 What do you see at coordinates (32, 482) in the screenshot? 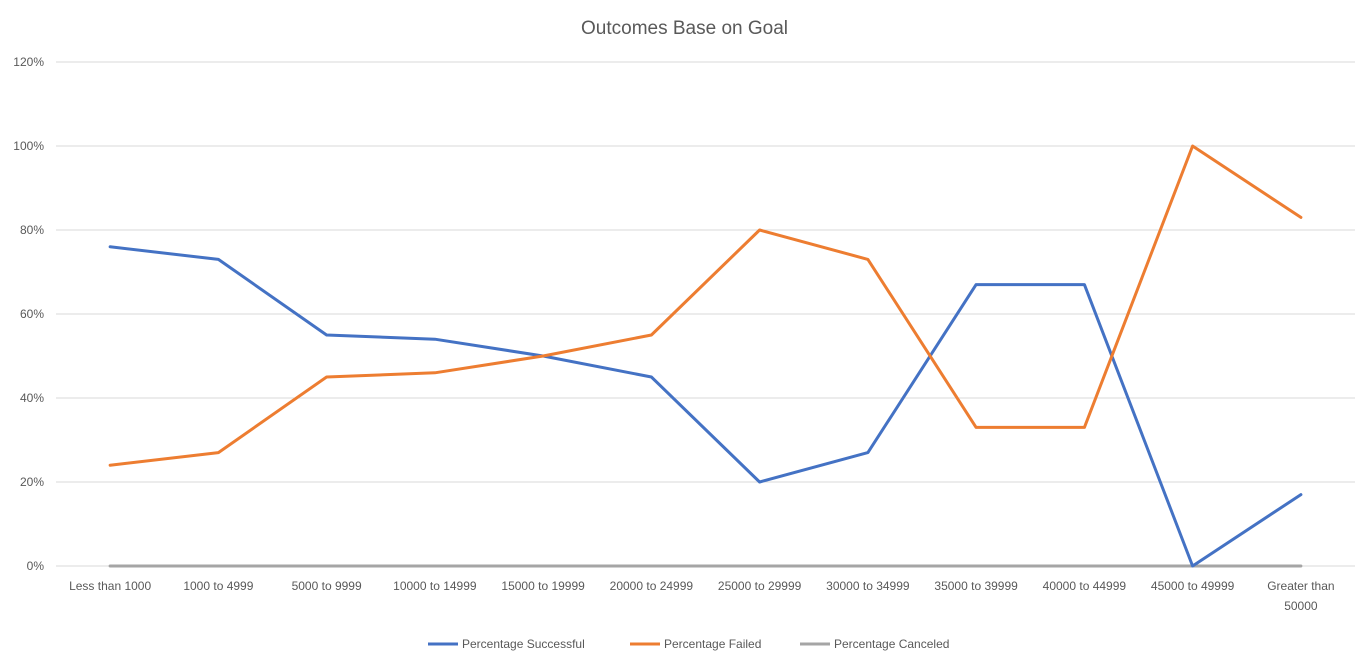
I see `y-tick-label: 20%` at bounding box center [32, 482].